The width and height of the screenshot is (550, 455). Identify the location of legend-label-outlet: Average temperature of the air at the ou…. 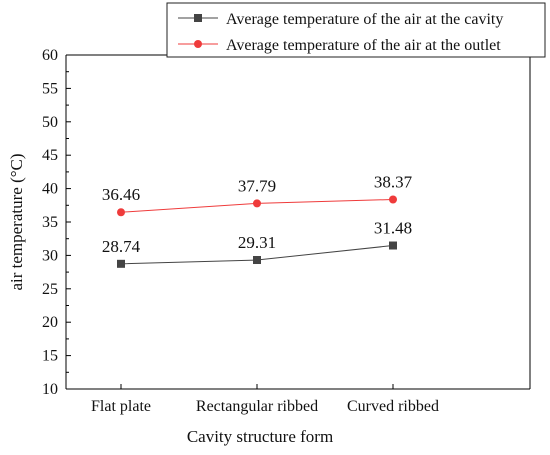
(363, 45).